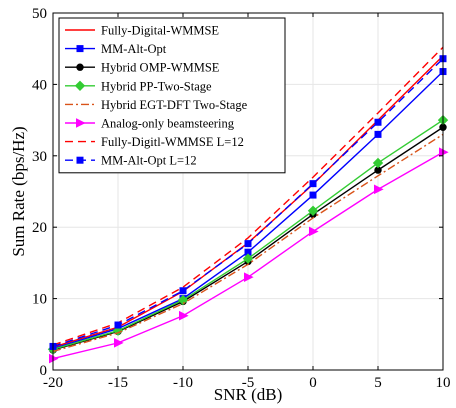 Image resolution: width=456 pixels, height=408 pixels. I want to click on x-tick-label: 0, so click(313, 383).